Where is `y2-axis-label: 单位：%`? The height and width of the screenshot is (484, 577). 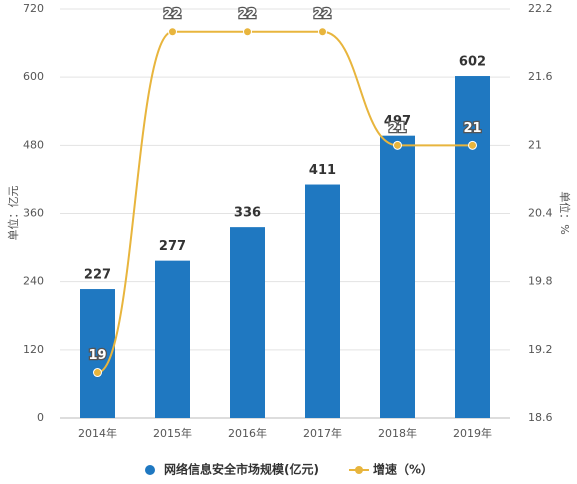
y2-axis-label: 单位：% is located at coordinates (565, 212).